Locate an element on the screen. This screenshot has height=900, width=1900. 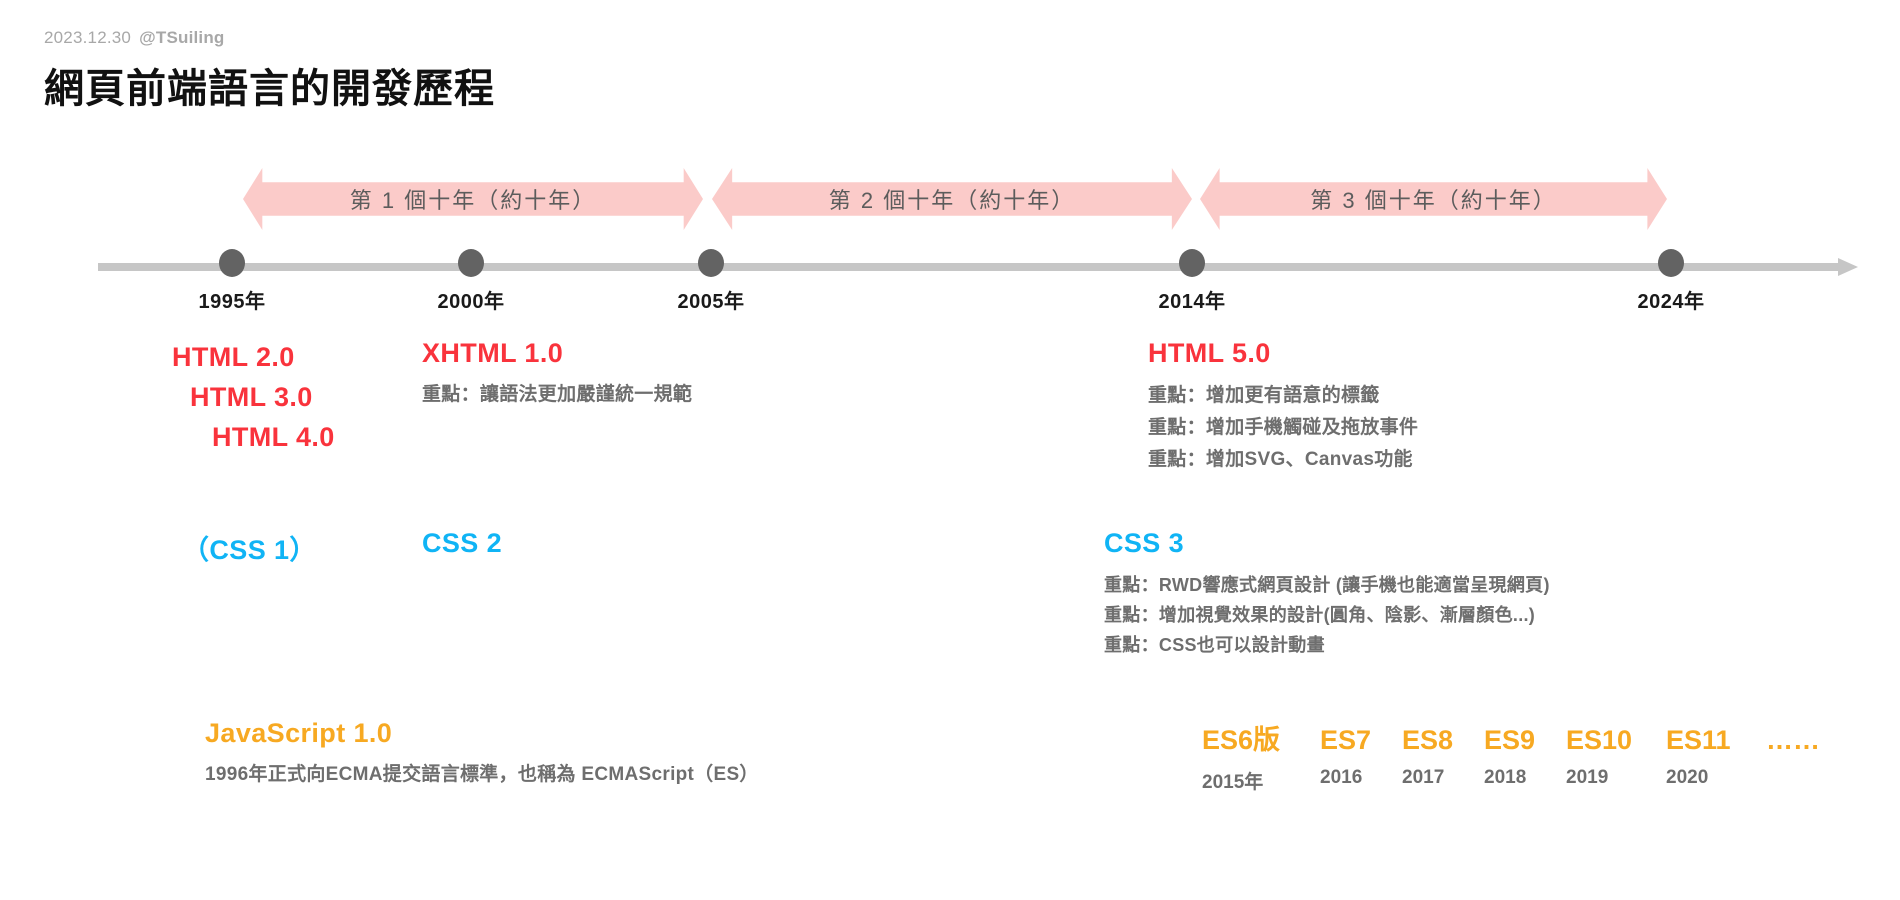
html5-note: 重點：增加手機觸碰及拖放事件 is located at coordinates (1283, 427).